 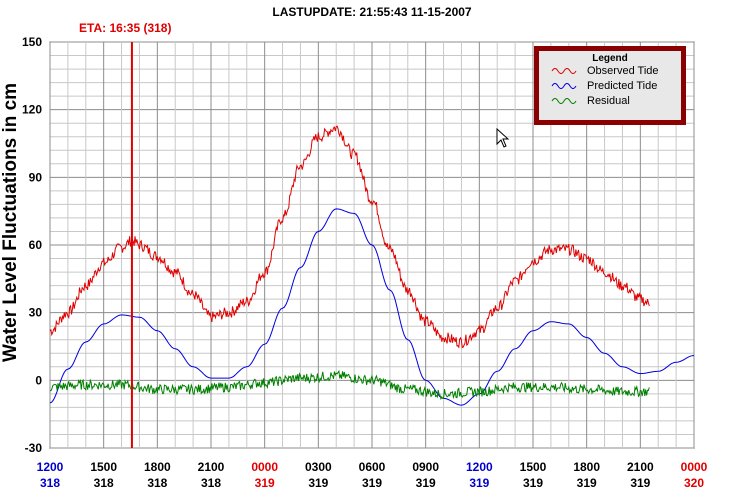 What do you see at coordinates (503, 138) in the screenshot?
I see `mouse-pointer-icon` at bounding box center [503, 138].